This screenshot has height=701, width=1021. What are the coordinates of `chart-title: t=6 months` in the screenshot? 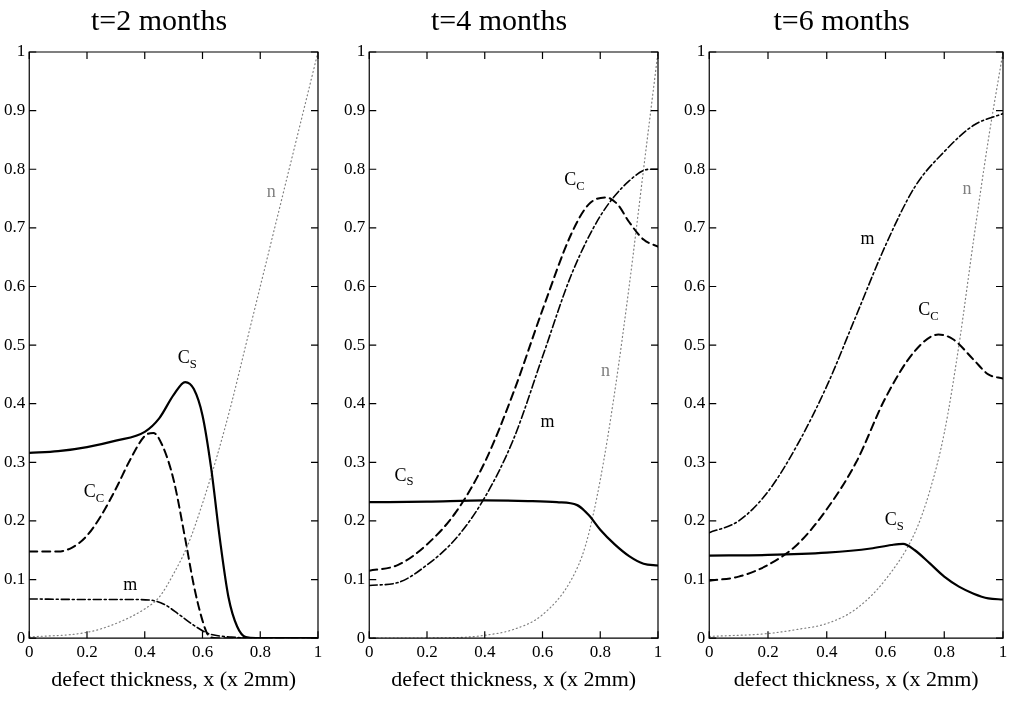 It's located at (841, 19).